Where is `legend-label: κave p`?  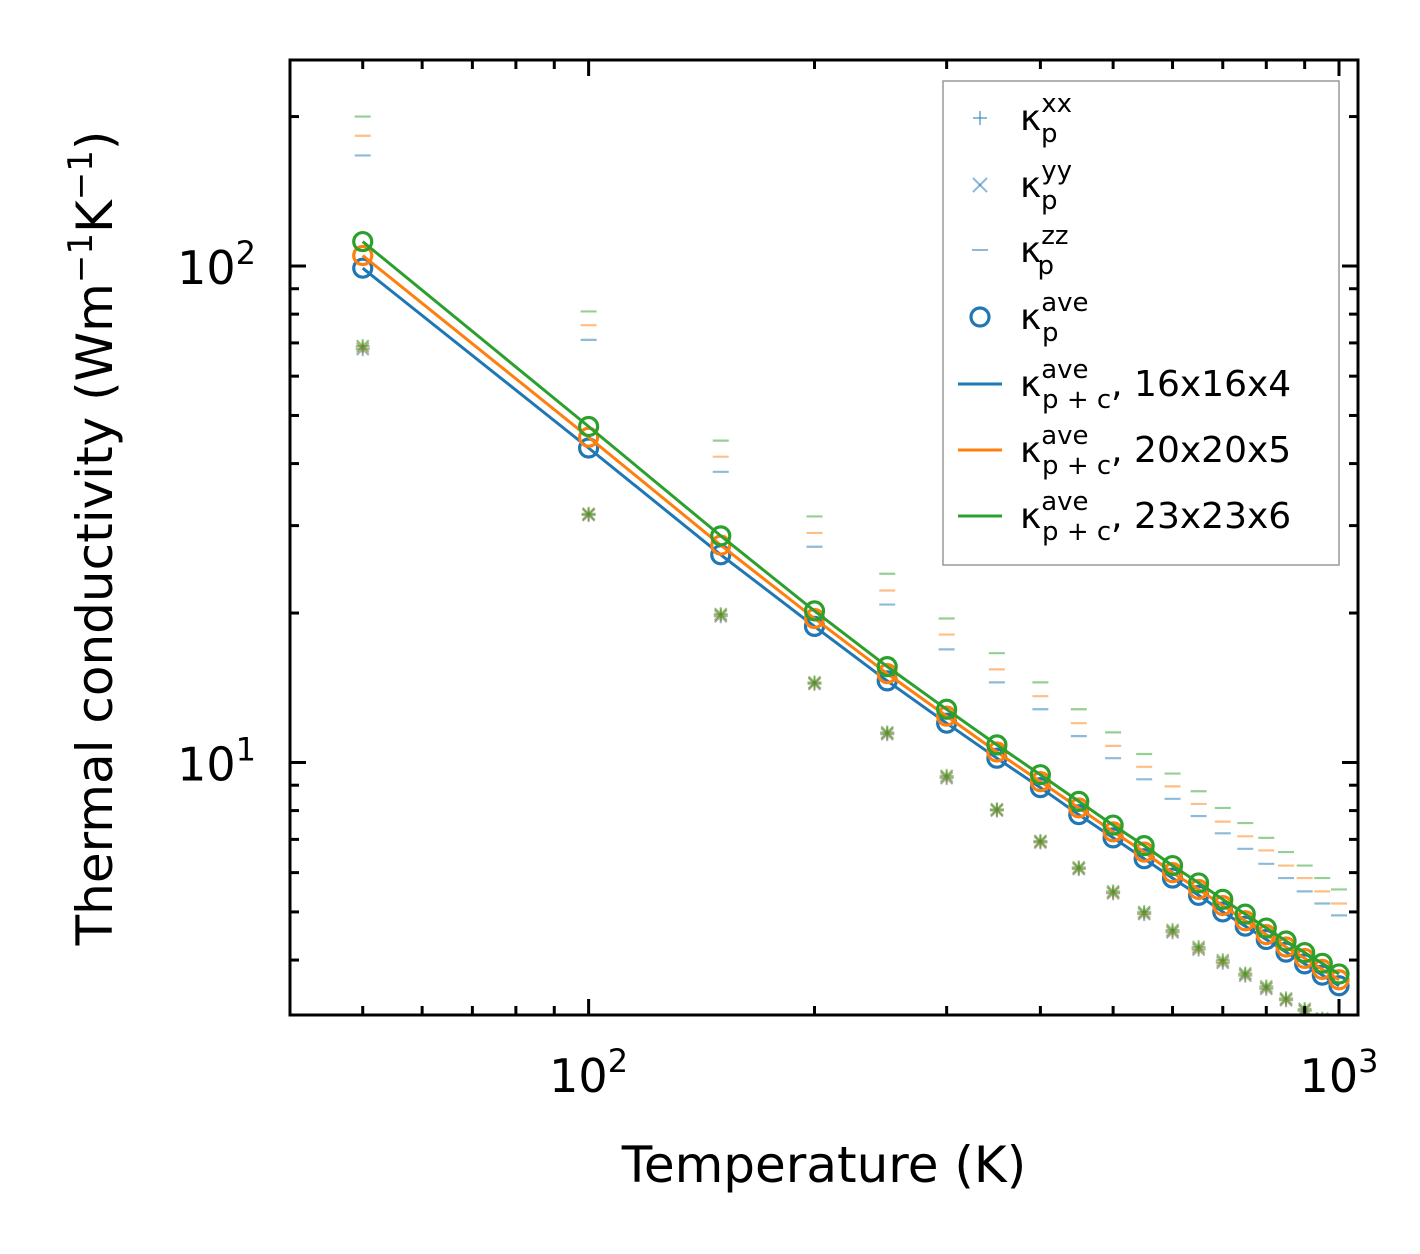
legend-label: κave p is located at coordinates (1054, 318).